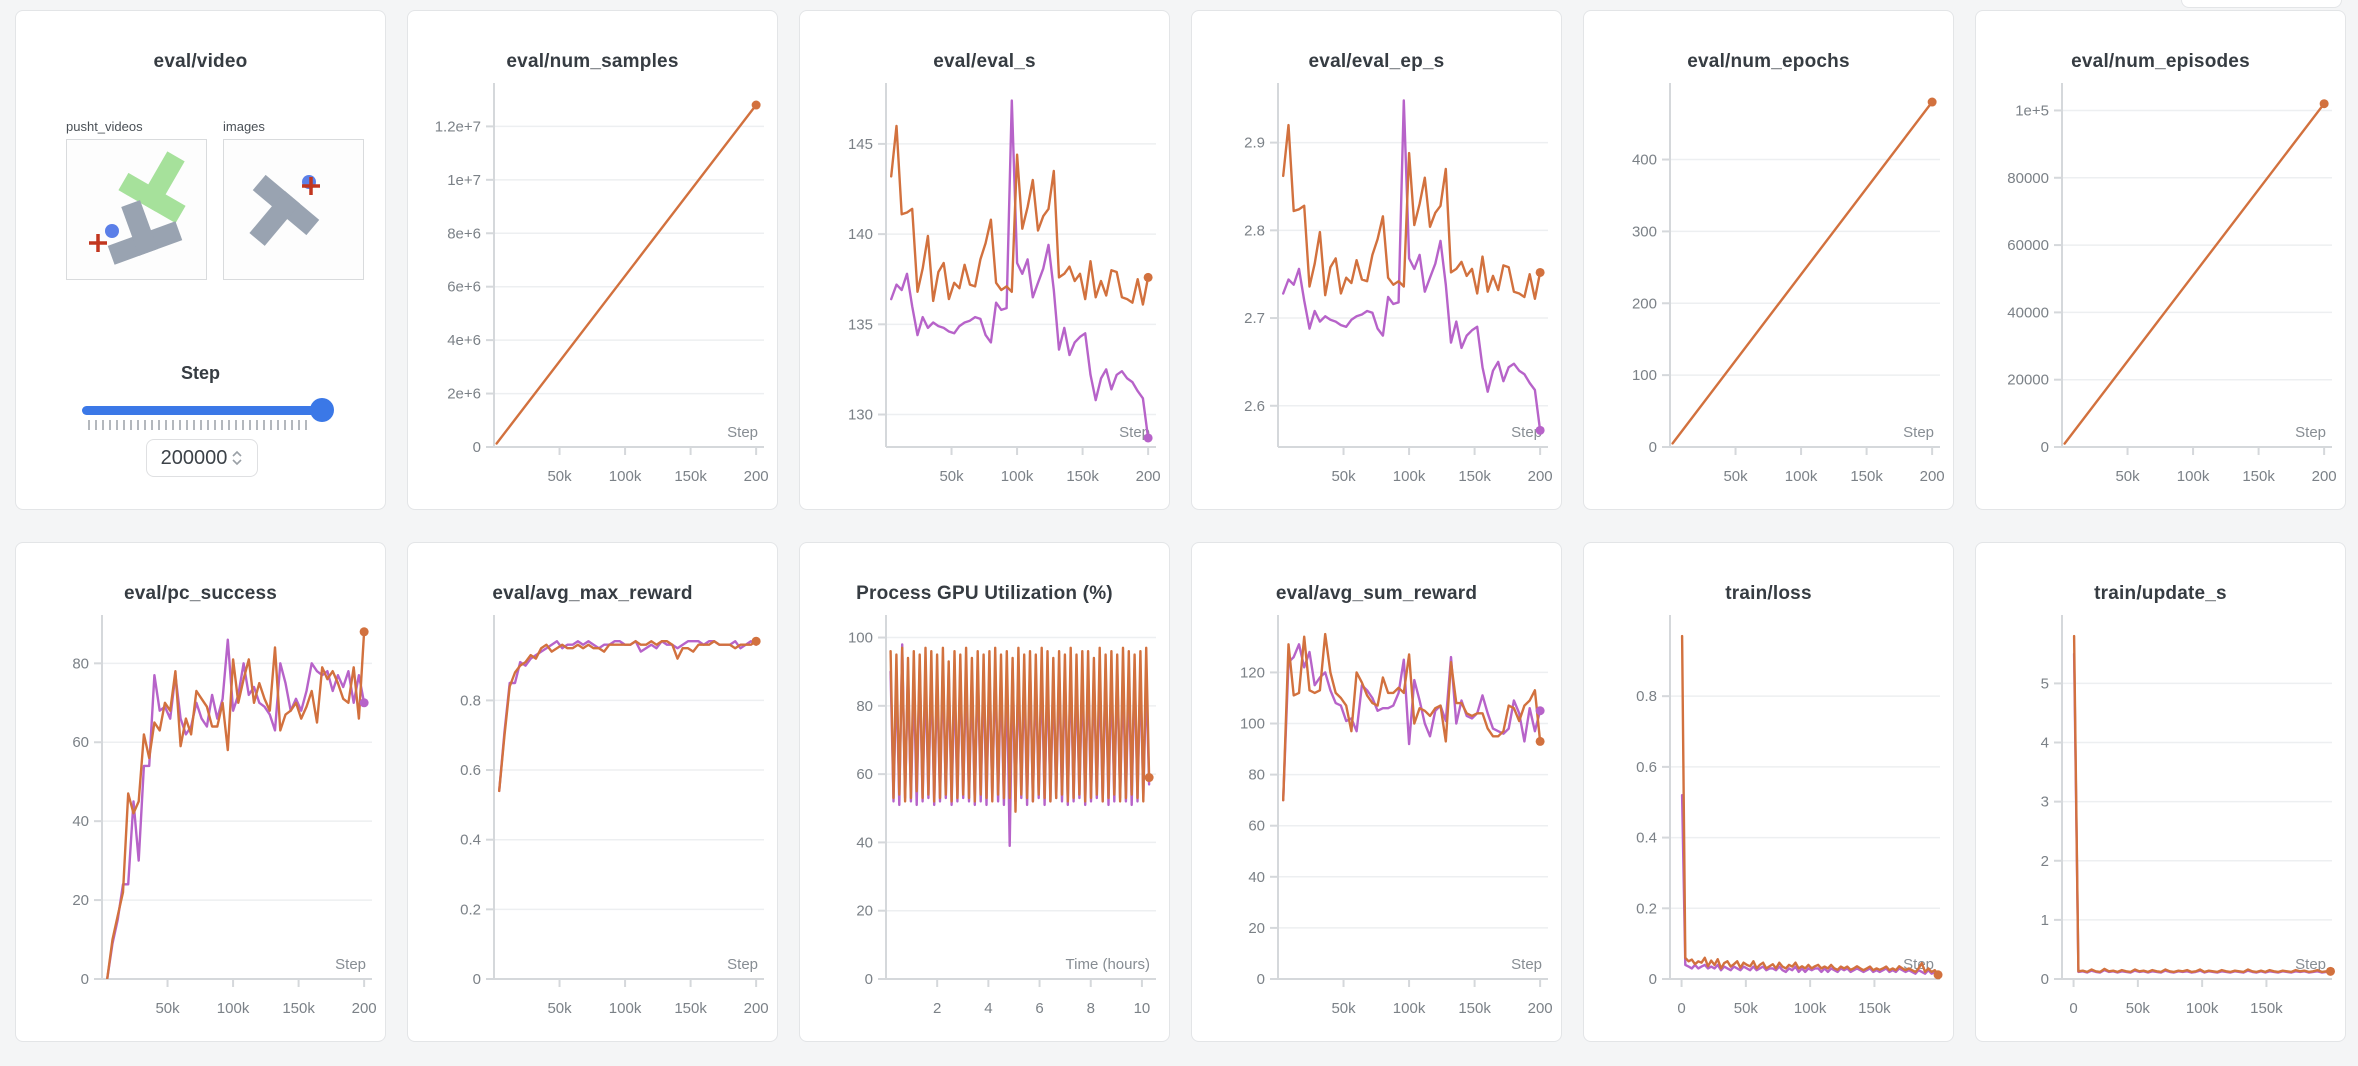  I want to click on x-tick-label: 10, so click(1142, 1008).